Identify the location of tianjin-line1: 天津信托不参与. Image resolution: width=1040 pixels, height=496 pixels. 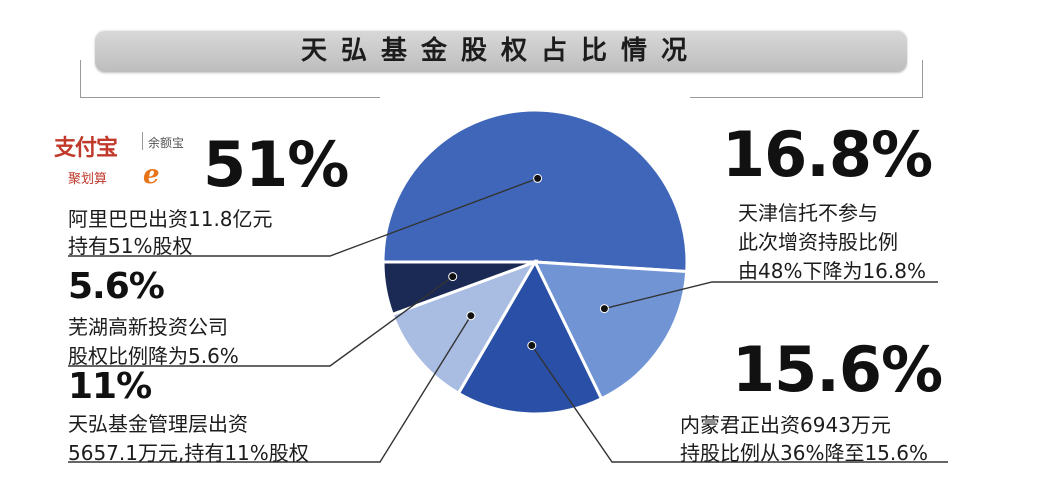
(808, 213).